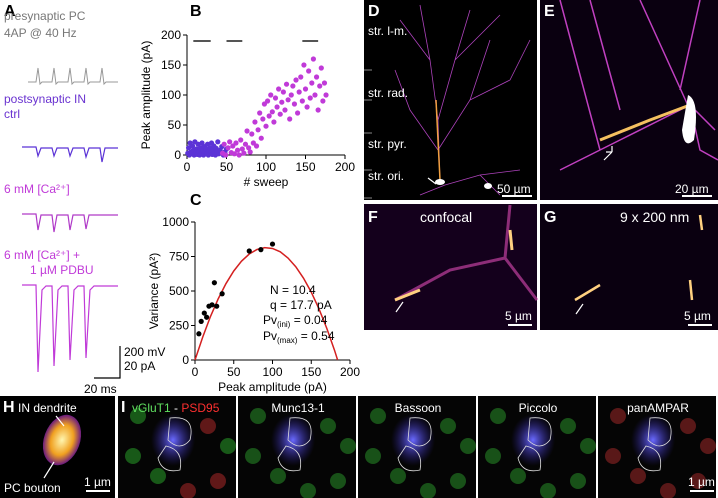 This screenshot has height=498, width=718. What do you see at coordinates (266, 182) in the screenshot?
I see `x-axis-label: # sweep` at bounding box center [266, 182].